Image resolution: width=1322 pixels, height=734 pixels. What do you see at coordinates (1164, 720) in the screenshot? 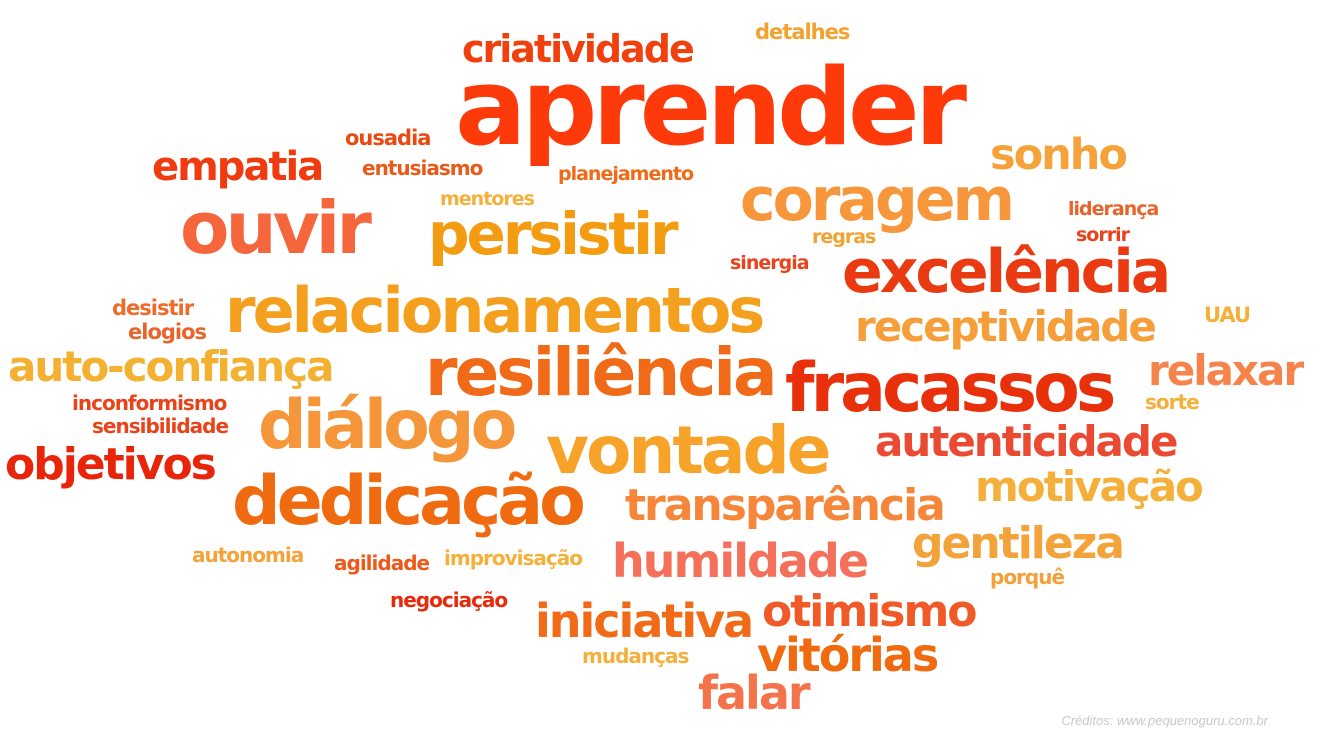
I see `credits-text: Créditos: www.pequenoguru.com.br` at bounding box center [1164, 720].